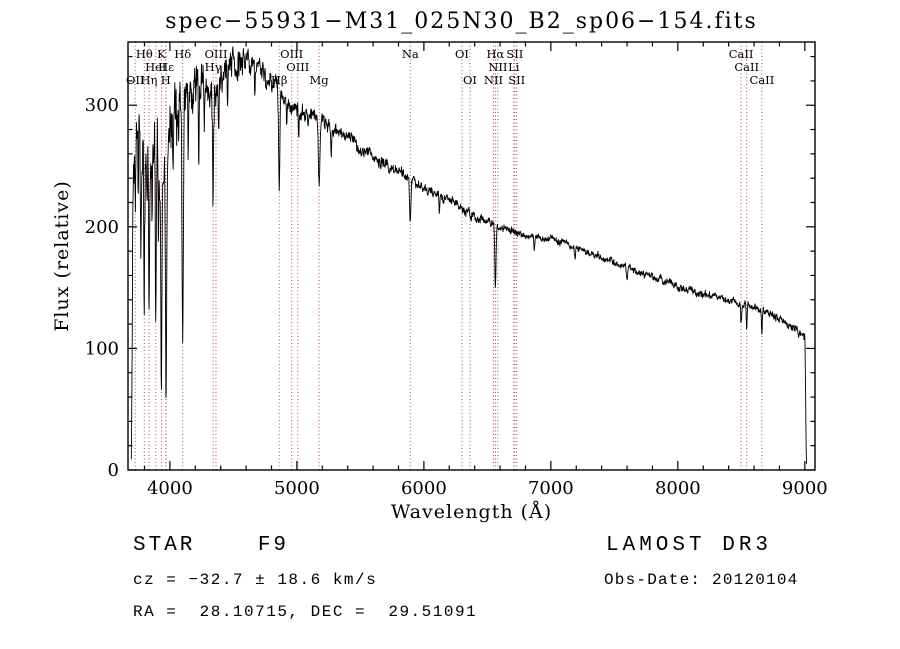  Describe the element at coordinates (102, 348) in the screenshot. I see `y-tick-label: 100` at that location.